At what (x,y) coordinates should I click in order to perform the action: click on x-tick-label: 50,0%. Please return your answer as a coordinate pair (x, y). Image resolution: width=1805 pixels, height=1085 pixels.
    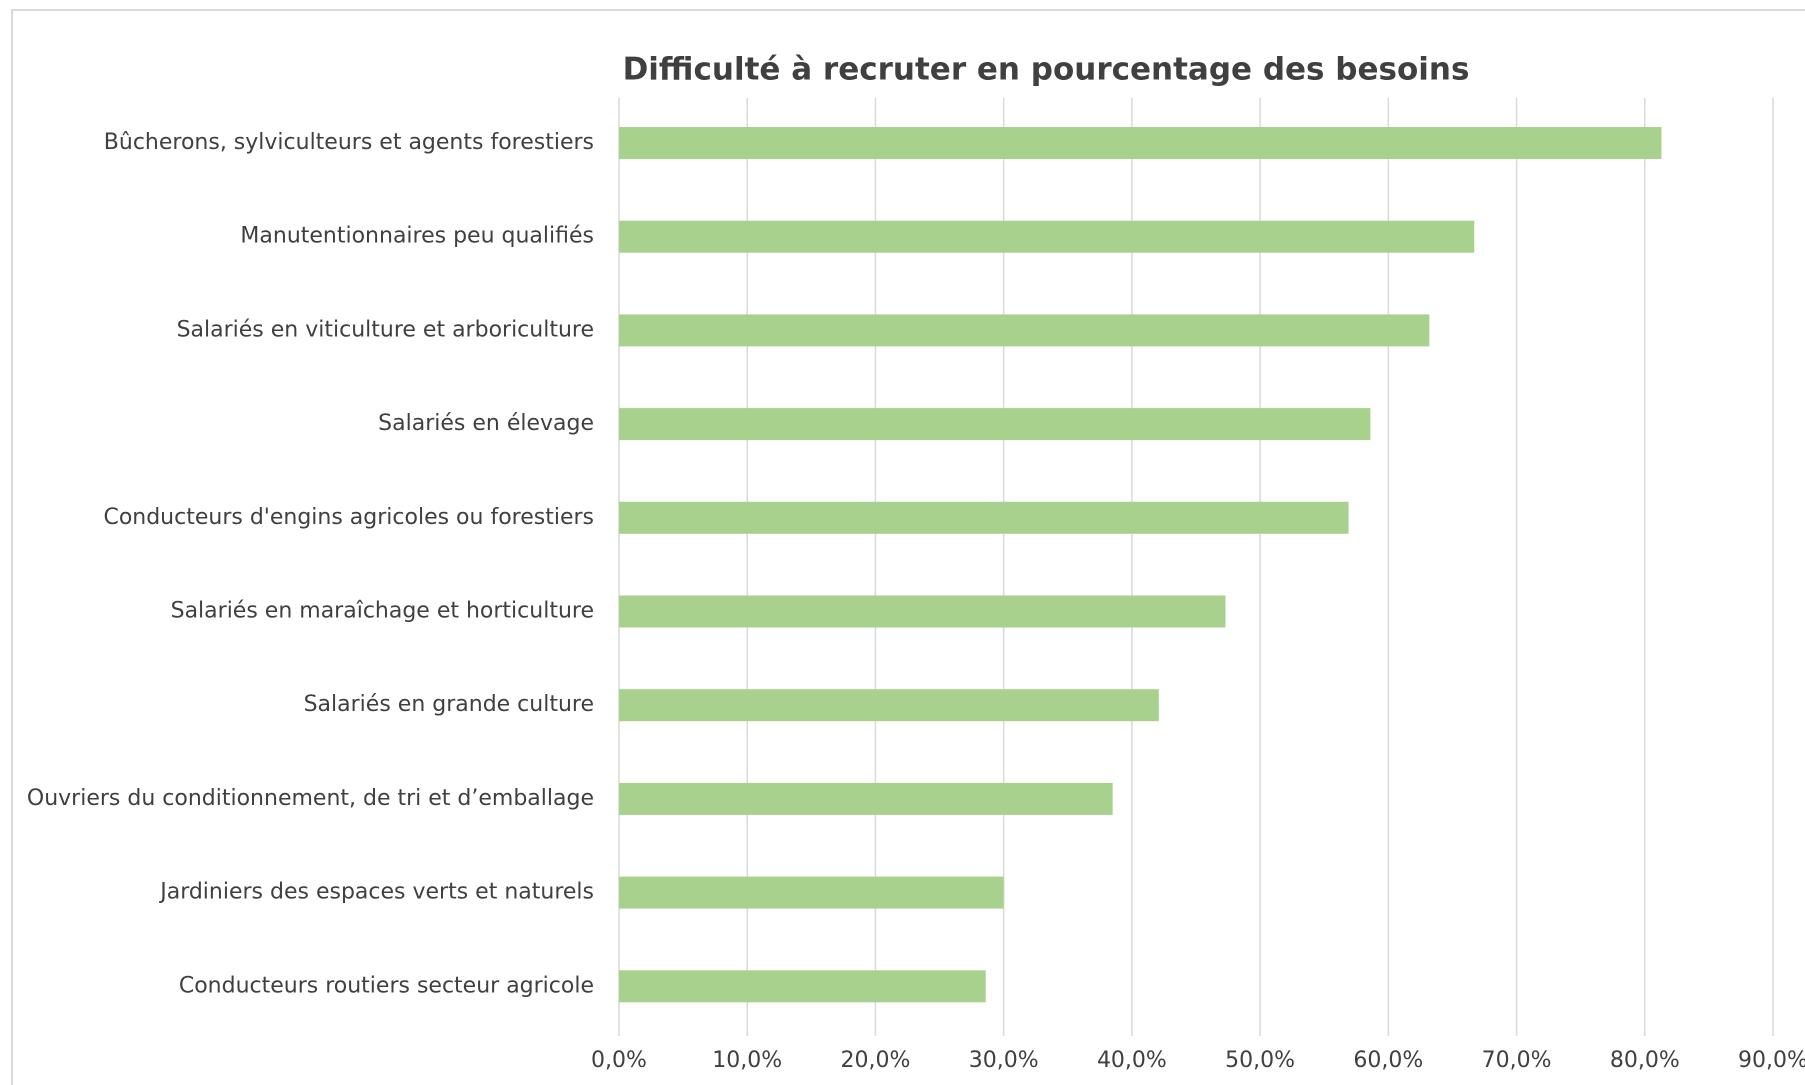
    Looking at the image, I should click on (1260, 1060).